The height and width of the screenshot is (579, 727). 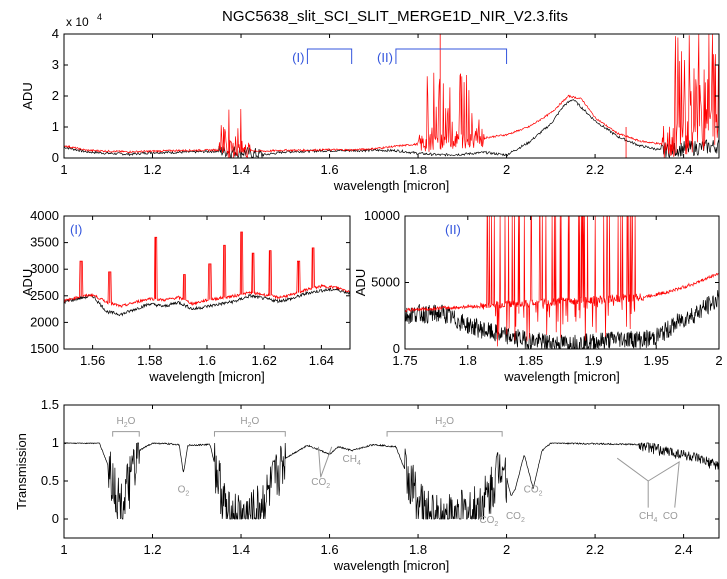 I want to click on y-exponent-label: x 10, so click(x=77, y=22).